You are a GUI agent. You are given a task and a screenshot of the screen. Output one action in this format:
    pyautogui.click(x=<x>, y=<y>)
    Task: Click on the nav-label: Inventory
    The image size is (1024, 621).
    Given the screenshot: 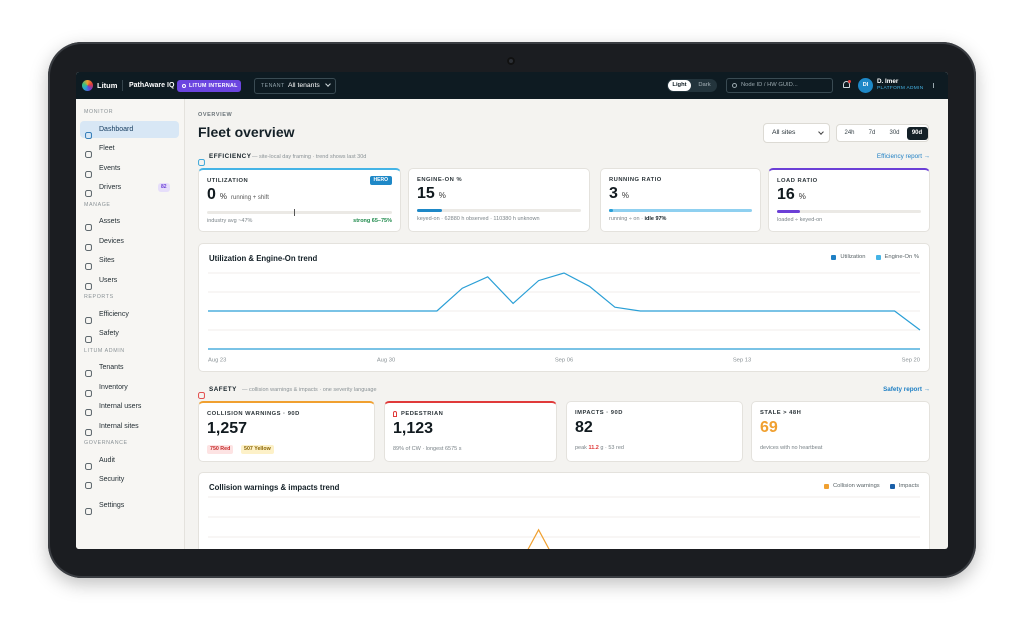 What is the action you would take?
    pyautogui.click(x=113, y=387)
    